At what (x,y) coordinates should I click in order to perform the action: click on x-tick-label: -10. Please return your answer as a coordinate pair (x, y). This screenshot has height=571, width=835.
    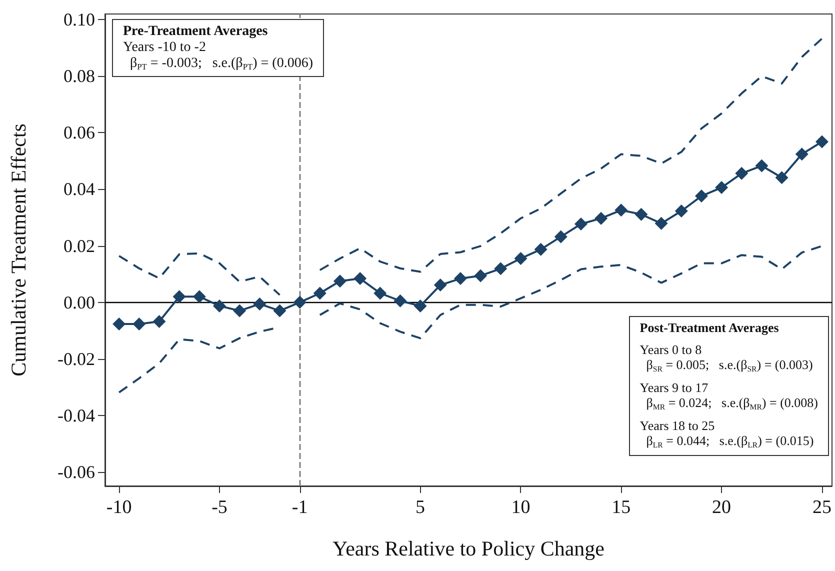
    Looking at the image, I should click on (119, 507).